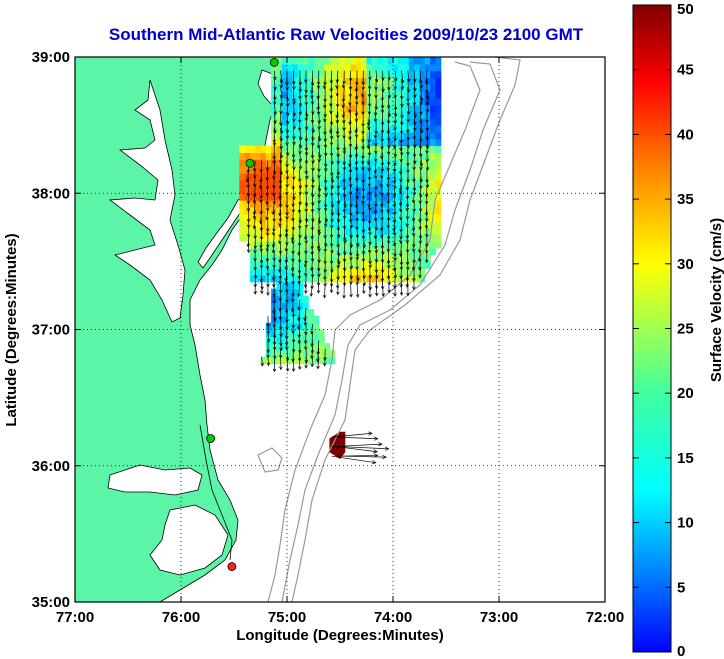 This screenshot has height=659, width=724. What do you see at coordinates (189, 540) in the screenshot?
I see `pamlico-sound` at bounding box center [189, 540].